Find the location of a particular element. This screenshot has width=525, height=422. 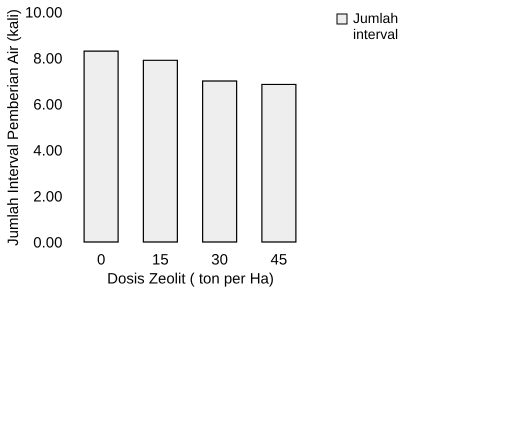

y-tick-label: 8.00 is located at coordinates (47, 59).